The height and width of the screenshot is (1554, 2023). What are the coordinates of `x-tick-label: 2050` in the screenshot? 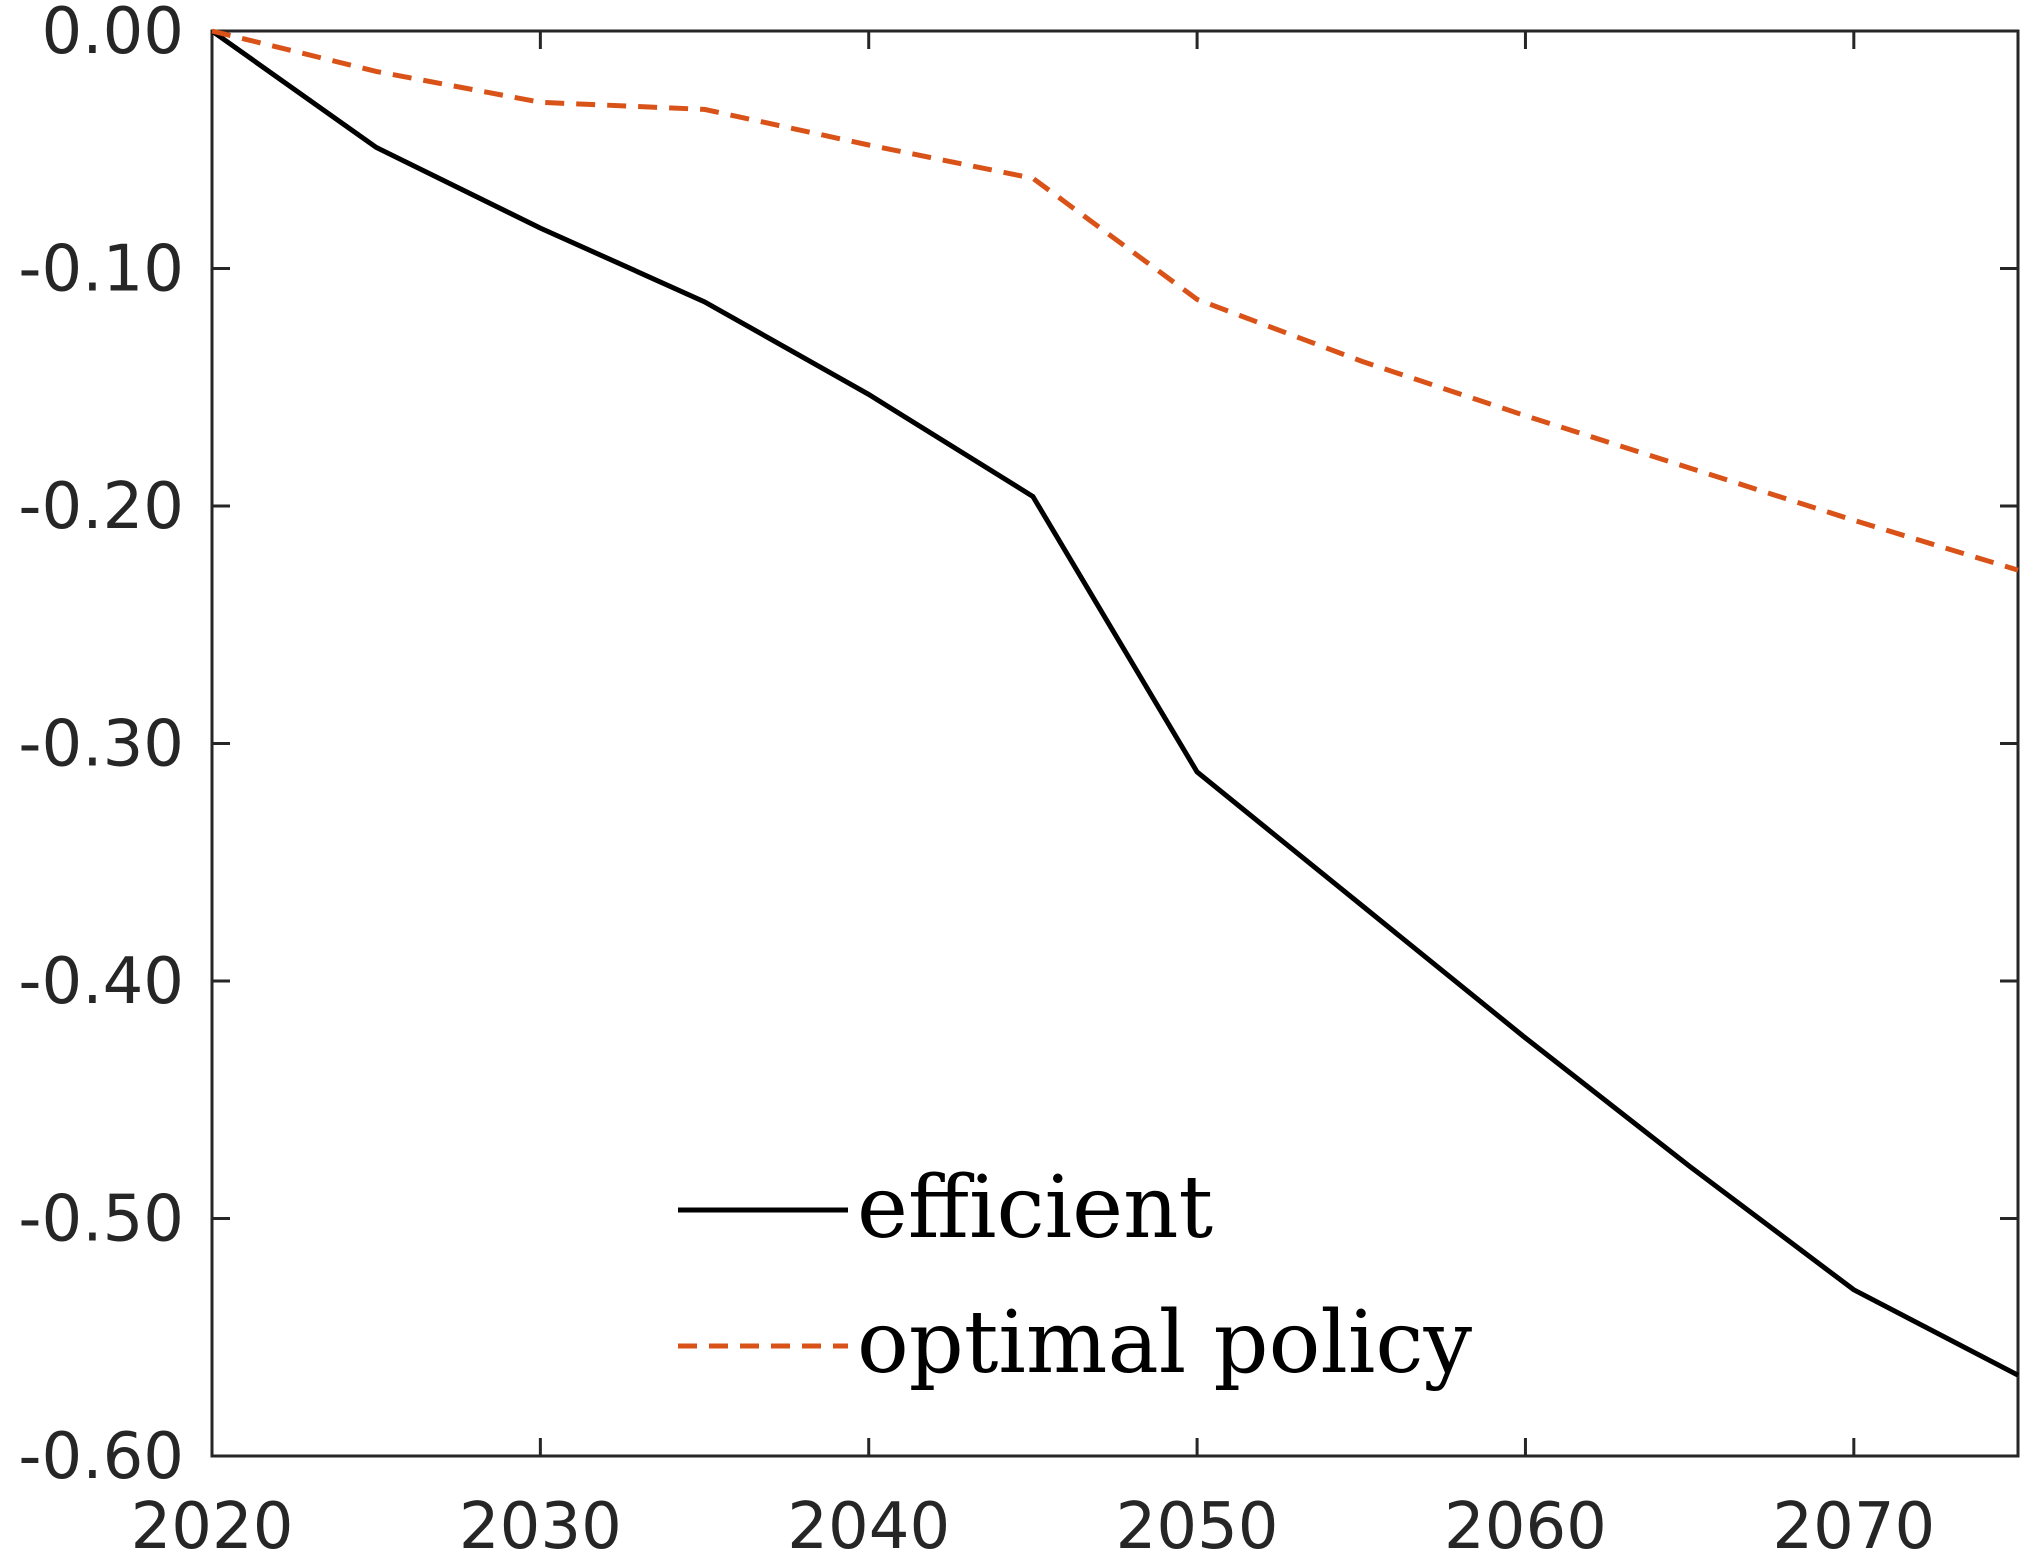 It's located at (1197, 1522).